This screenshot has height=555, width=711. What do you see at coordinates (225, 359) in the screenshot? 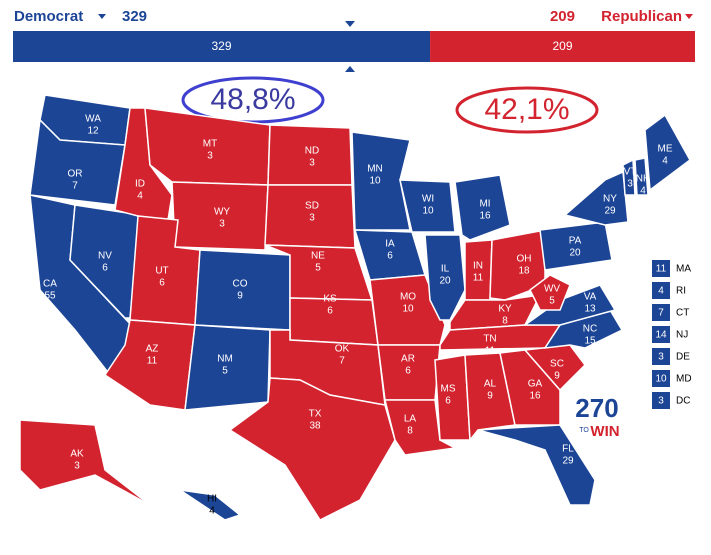
I see `state-abbr: NM` at bounding box center [225, 359].